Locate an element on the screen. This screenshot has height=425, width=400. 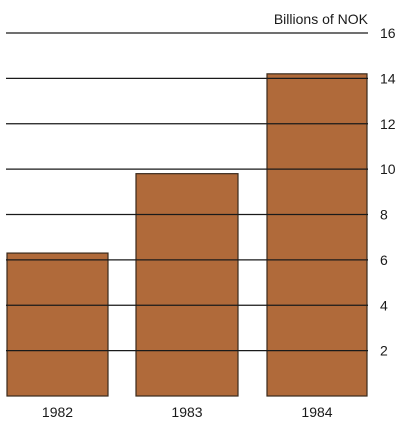
category-label-1982: 1982 is located at coordinates (57, 412).